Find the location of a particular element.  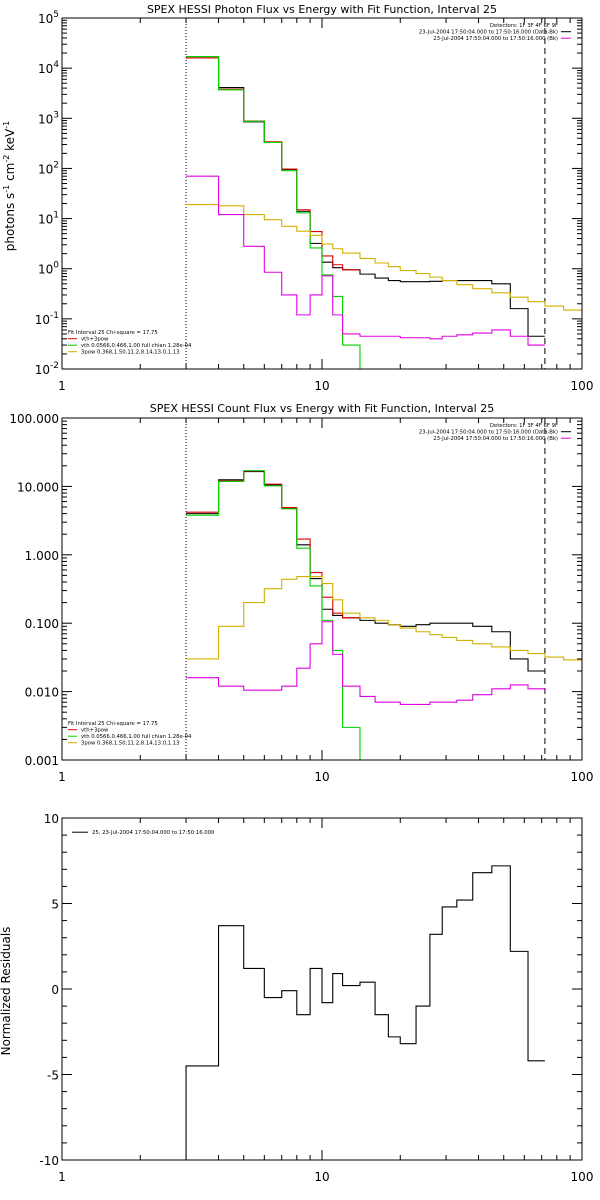

y-tick-label: 10³ is located at coordinates (48, 118).